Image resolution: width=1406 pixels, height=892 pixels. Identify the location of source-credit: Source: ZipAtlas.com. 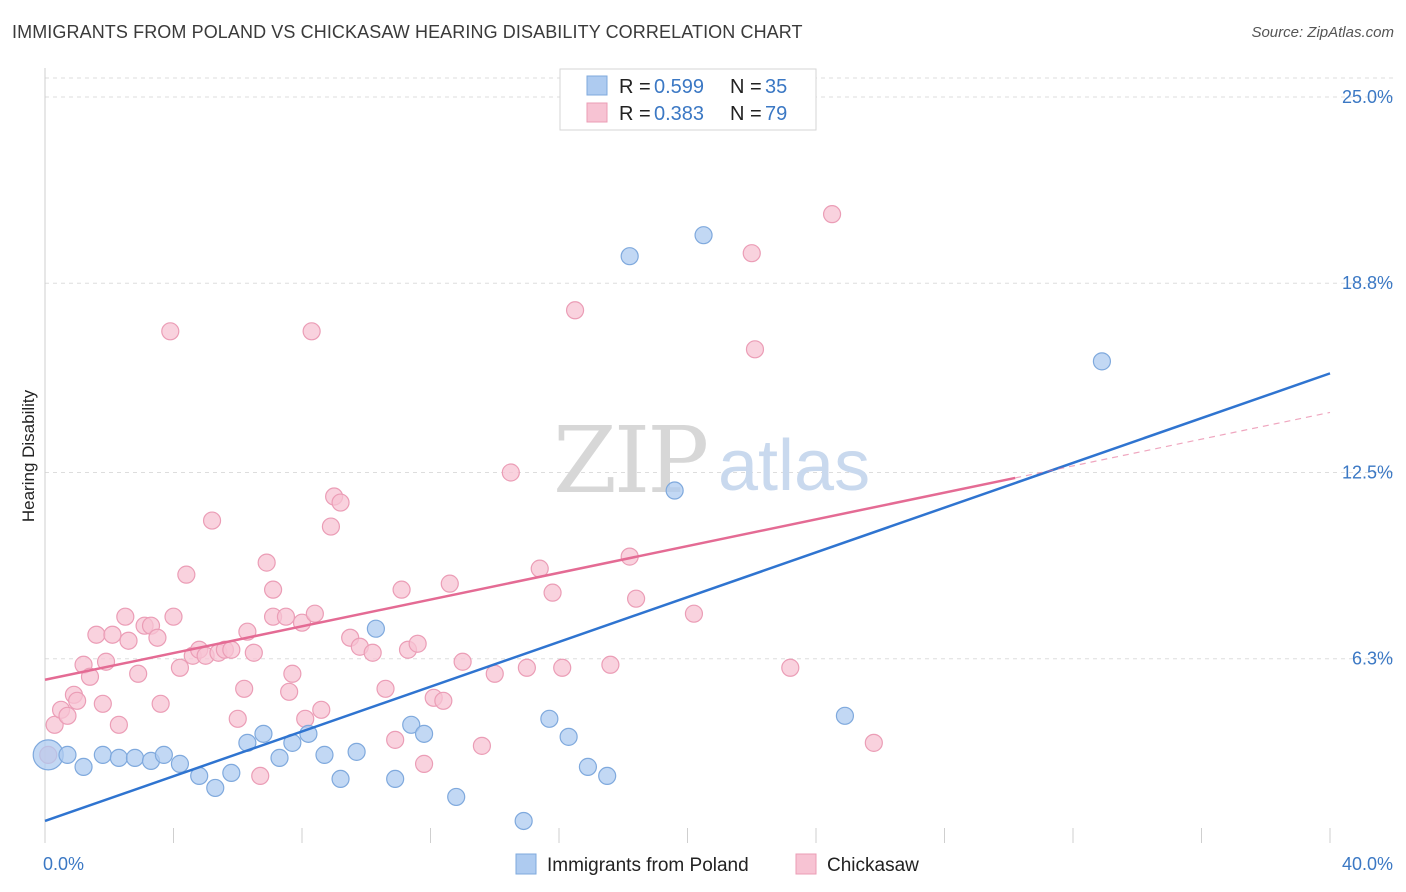
(1322, 32).